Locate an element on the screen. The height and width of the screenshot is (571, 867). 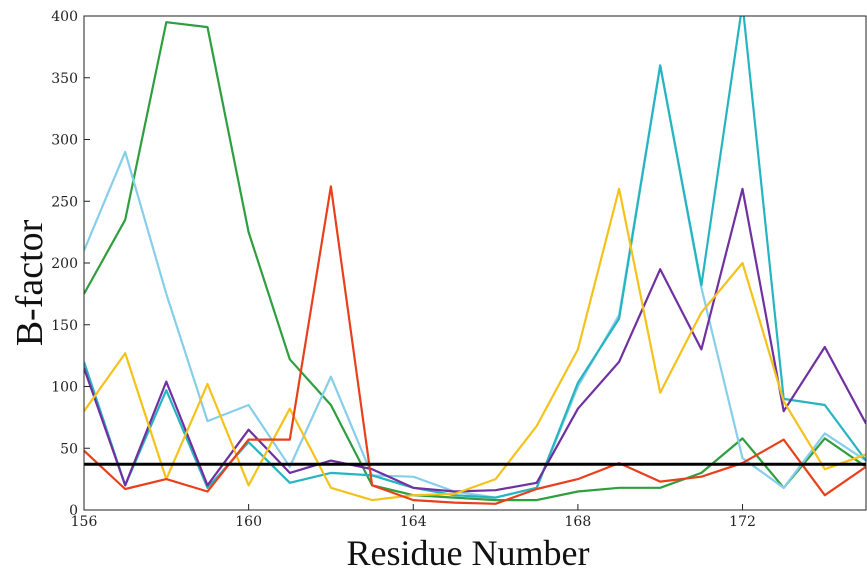
y-tick-label: 100 is located at coordinates (64, 388).